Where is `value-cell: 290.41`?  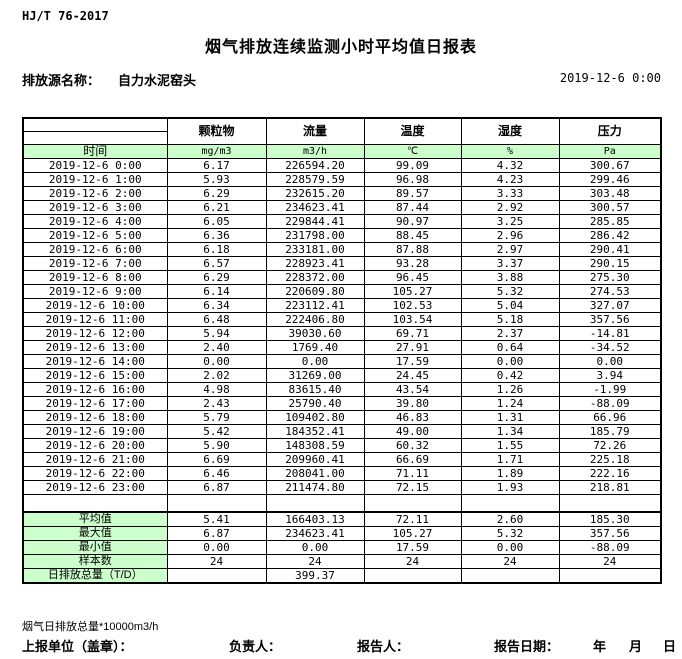
value-cell: 290.41 is located at coordinates (610, 249).